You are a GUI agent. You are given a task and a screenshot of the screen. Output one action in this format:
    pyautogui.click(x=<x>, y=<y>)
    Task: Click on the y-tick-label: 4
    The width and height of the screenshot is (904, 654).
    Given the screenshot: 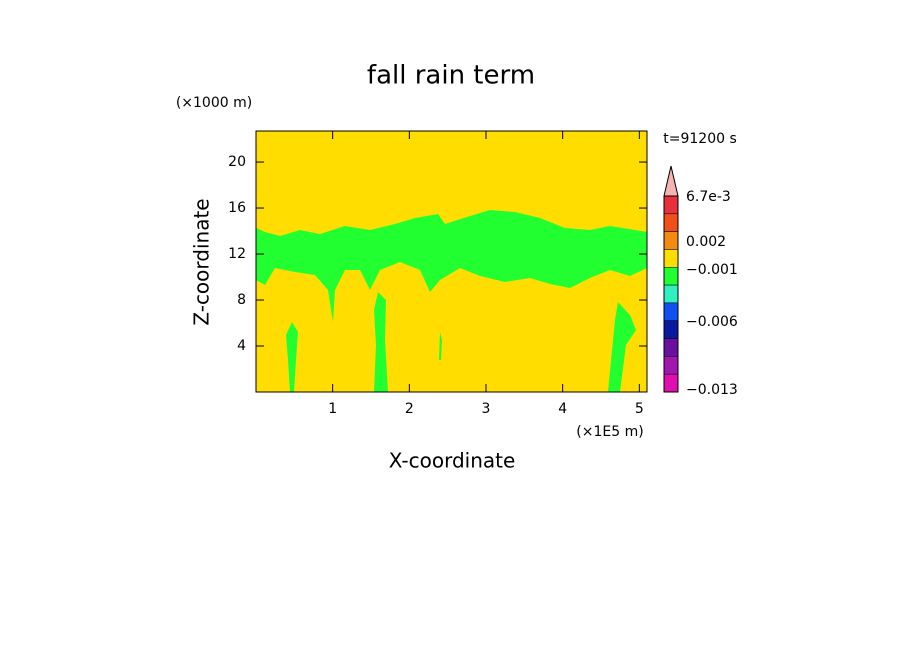 What is the action you would take?
    pyautogui.click(x=241, y=346)
    